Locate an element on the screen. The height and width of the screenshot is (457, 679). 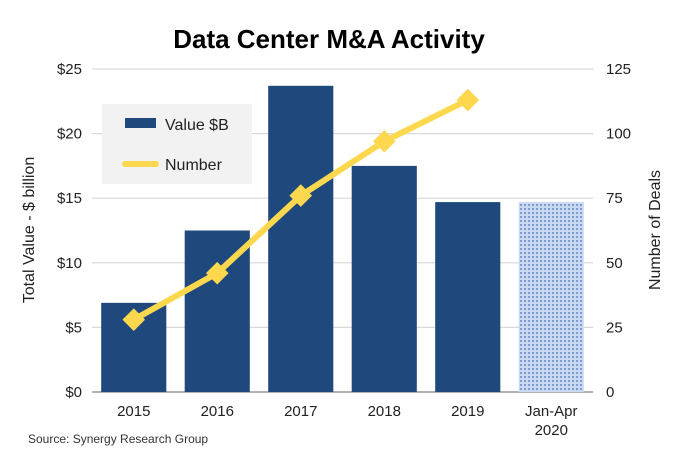
y2-tick-label: 75 is located at coordinates (614, 198).